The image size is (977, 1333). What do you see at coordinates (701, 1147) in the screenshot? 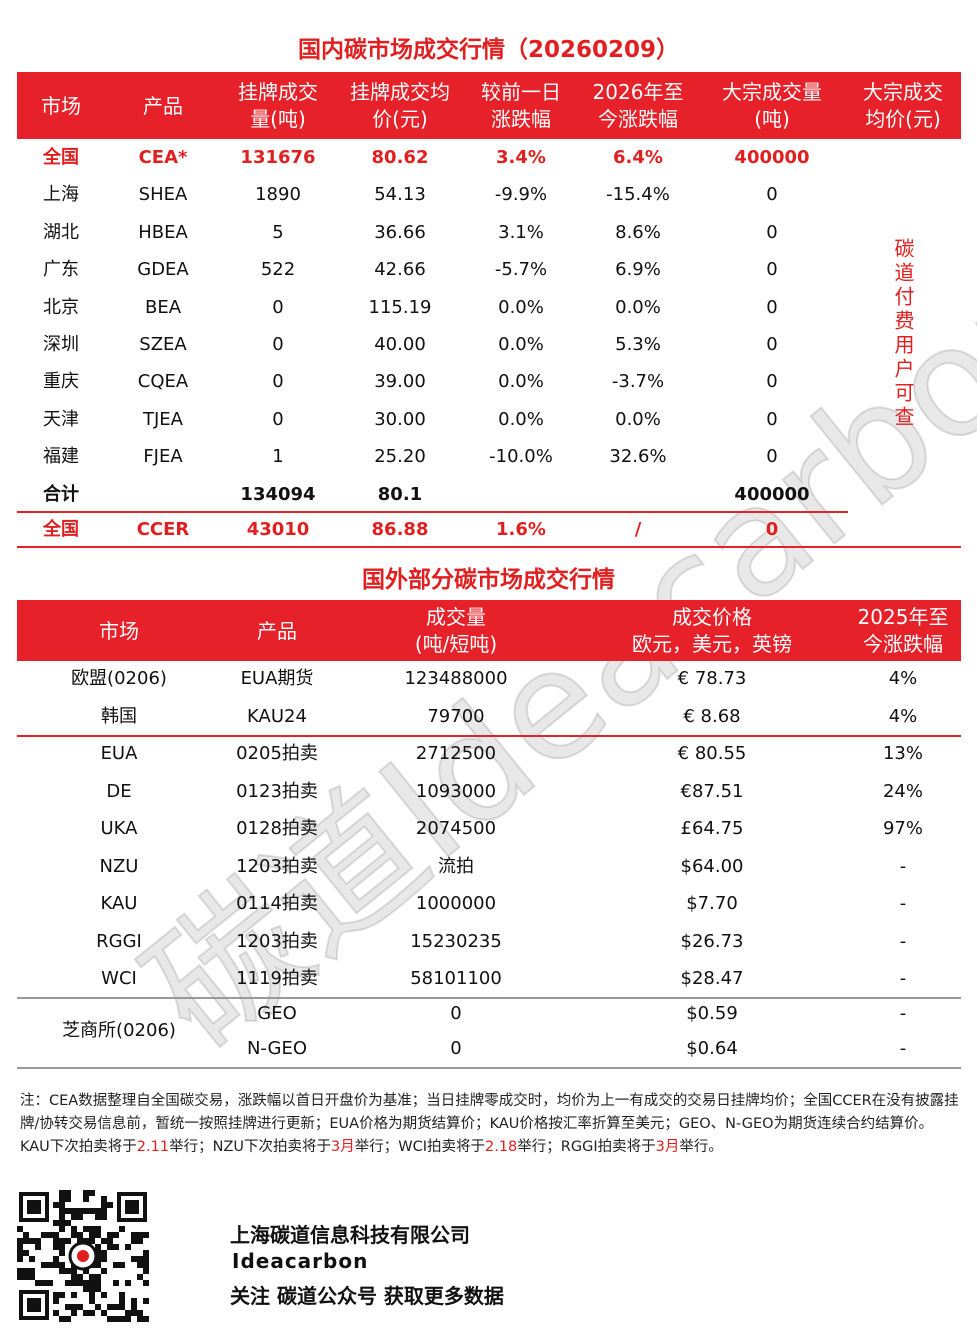
I see `note-text: 举行。` at bounding box center [701, 1147].